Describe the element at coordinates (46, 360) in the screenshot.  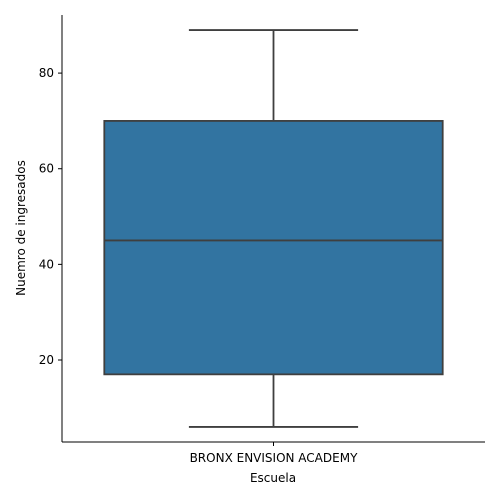
I see `y-tick-label: 20` at that location.